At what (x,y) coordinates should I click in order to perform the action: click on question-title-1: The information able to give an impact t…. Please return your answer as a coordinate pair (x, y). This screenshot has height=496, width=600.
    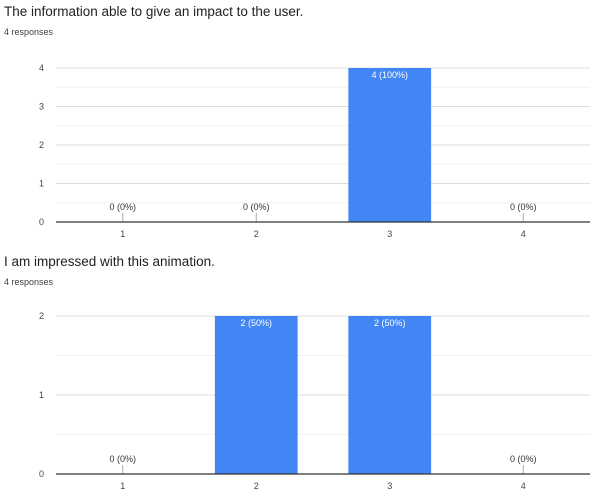
    Looking at the image, I should click on (154, 11).